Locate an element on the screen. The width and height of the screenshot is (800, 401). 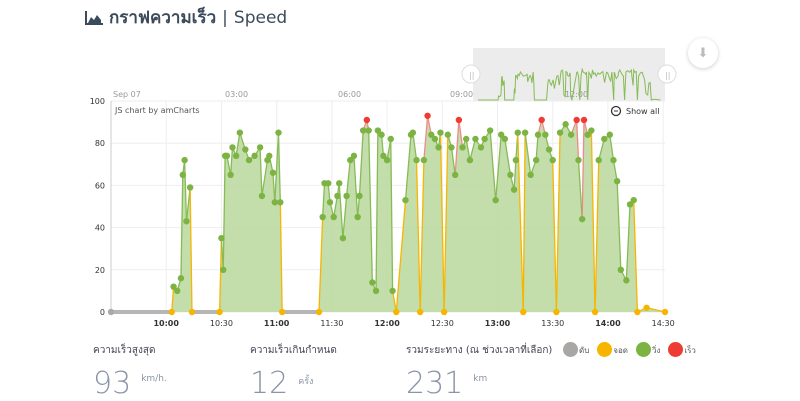
x-tick-label: 12:30 is located at coordinates (442, 323).